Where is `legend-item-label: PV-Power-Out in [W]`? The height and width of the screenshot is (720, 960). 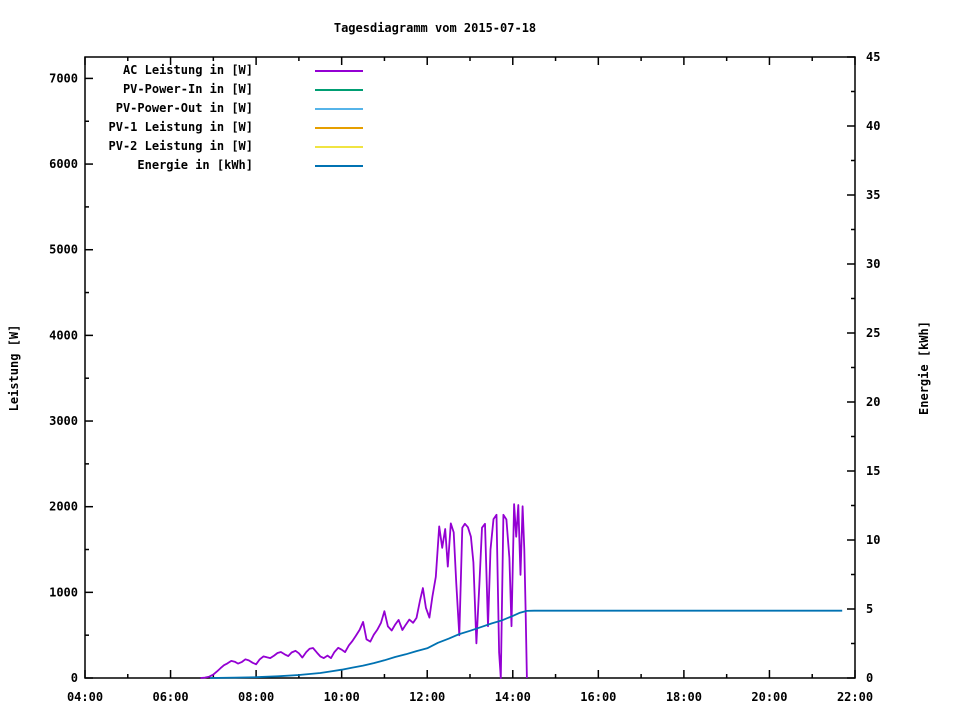
legend-item-label: PV-Power-Out in [W] is located at coordinates (184, 108).